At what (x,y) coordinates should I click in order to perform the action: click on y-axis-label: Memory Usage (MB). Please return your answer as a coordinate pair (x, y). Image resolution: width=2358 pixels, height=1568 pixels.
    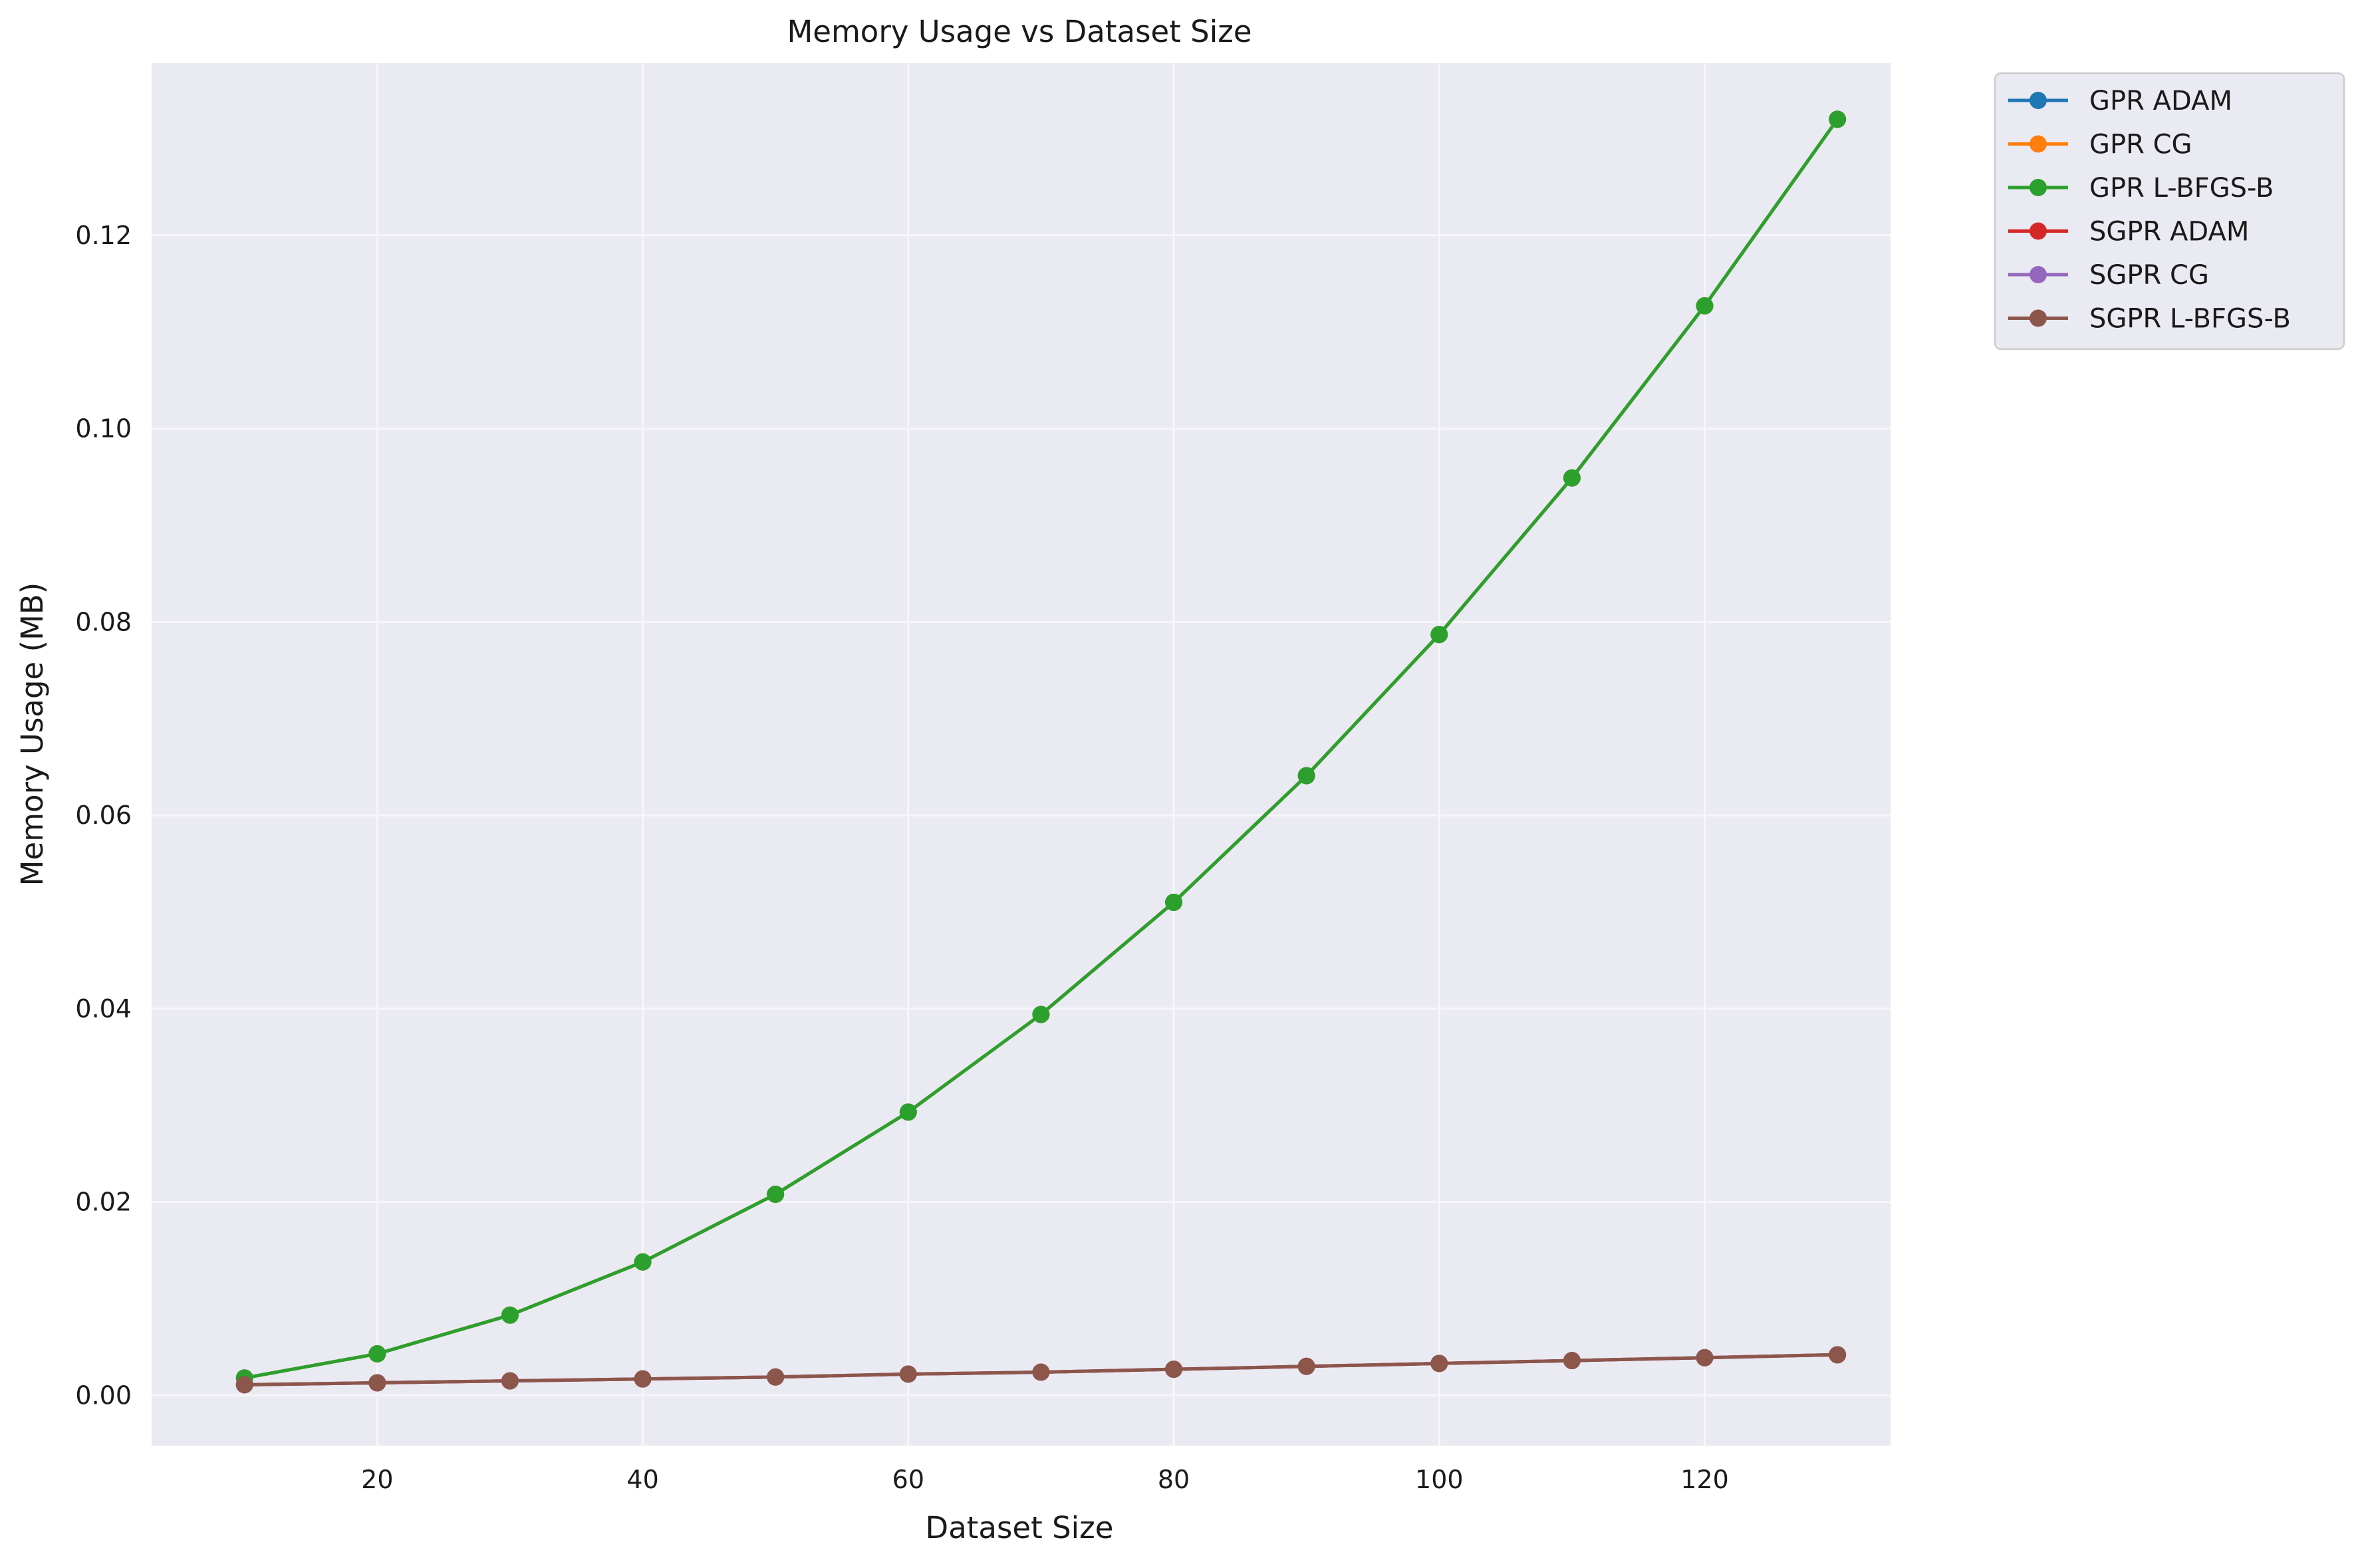
    Looking at the image, I should click on (32, 734).